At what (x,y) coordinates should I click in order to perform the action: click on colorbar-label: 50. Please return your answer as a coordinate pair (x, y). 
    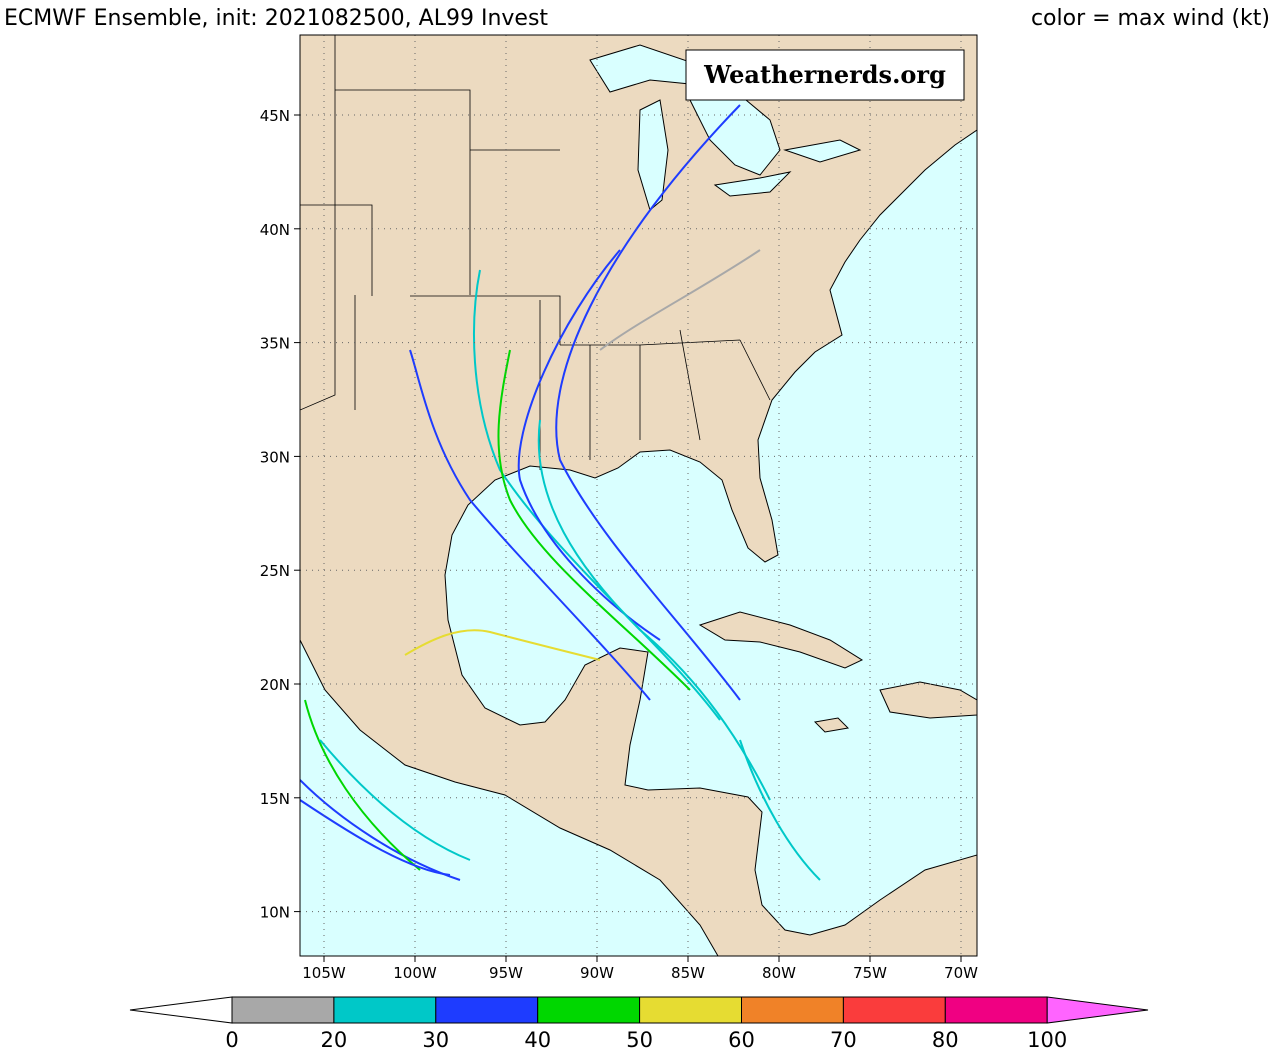
    Looking at the image, I should click on (639, 1040).